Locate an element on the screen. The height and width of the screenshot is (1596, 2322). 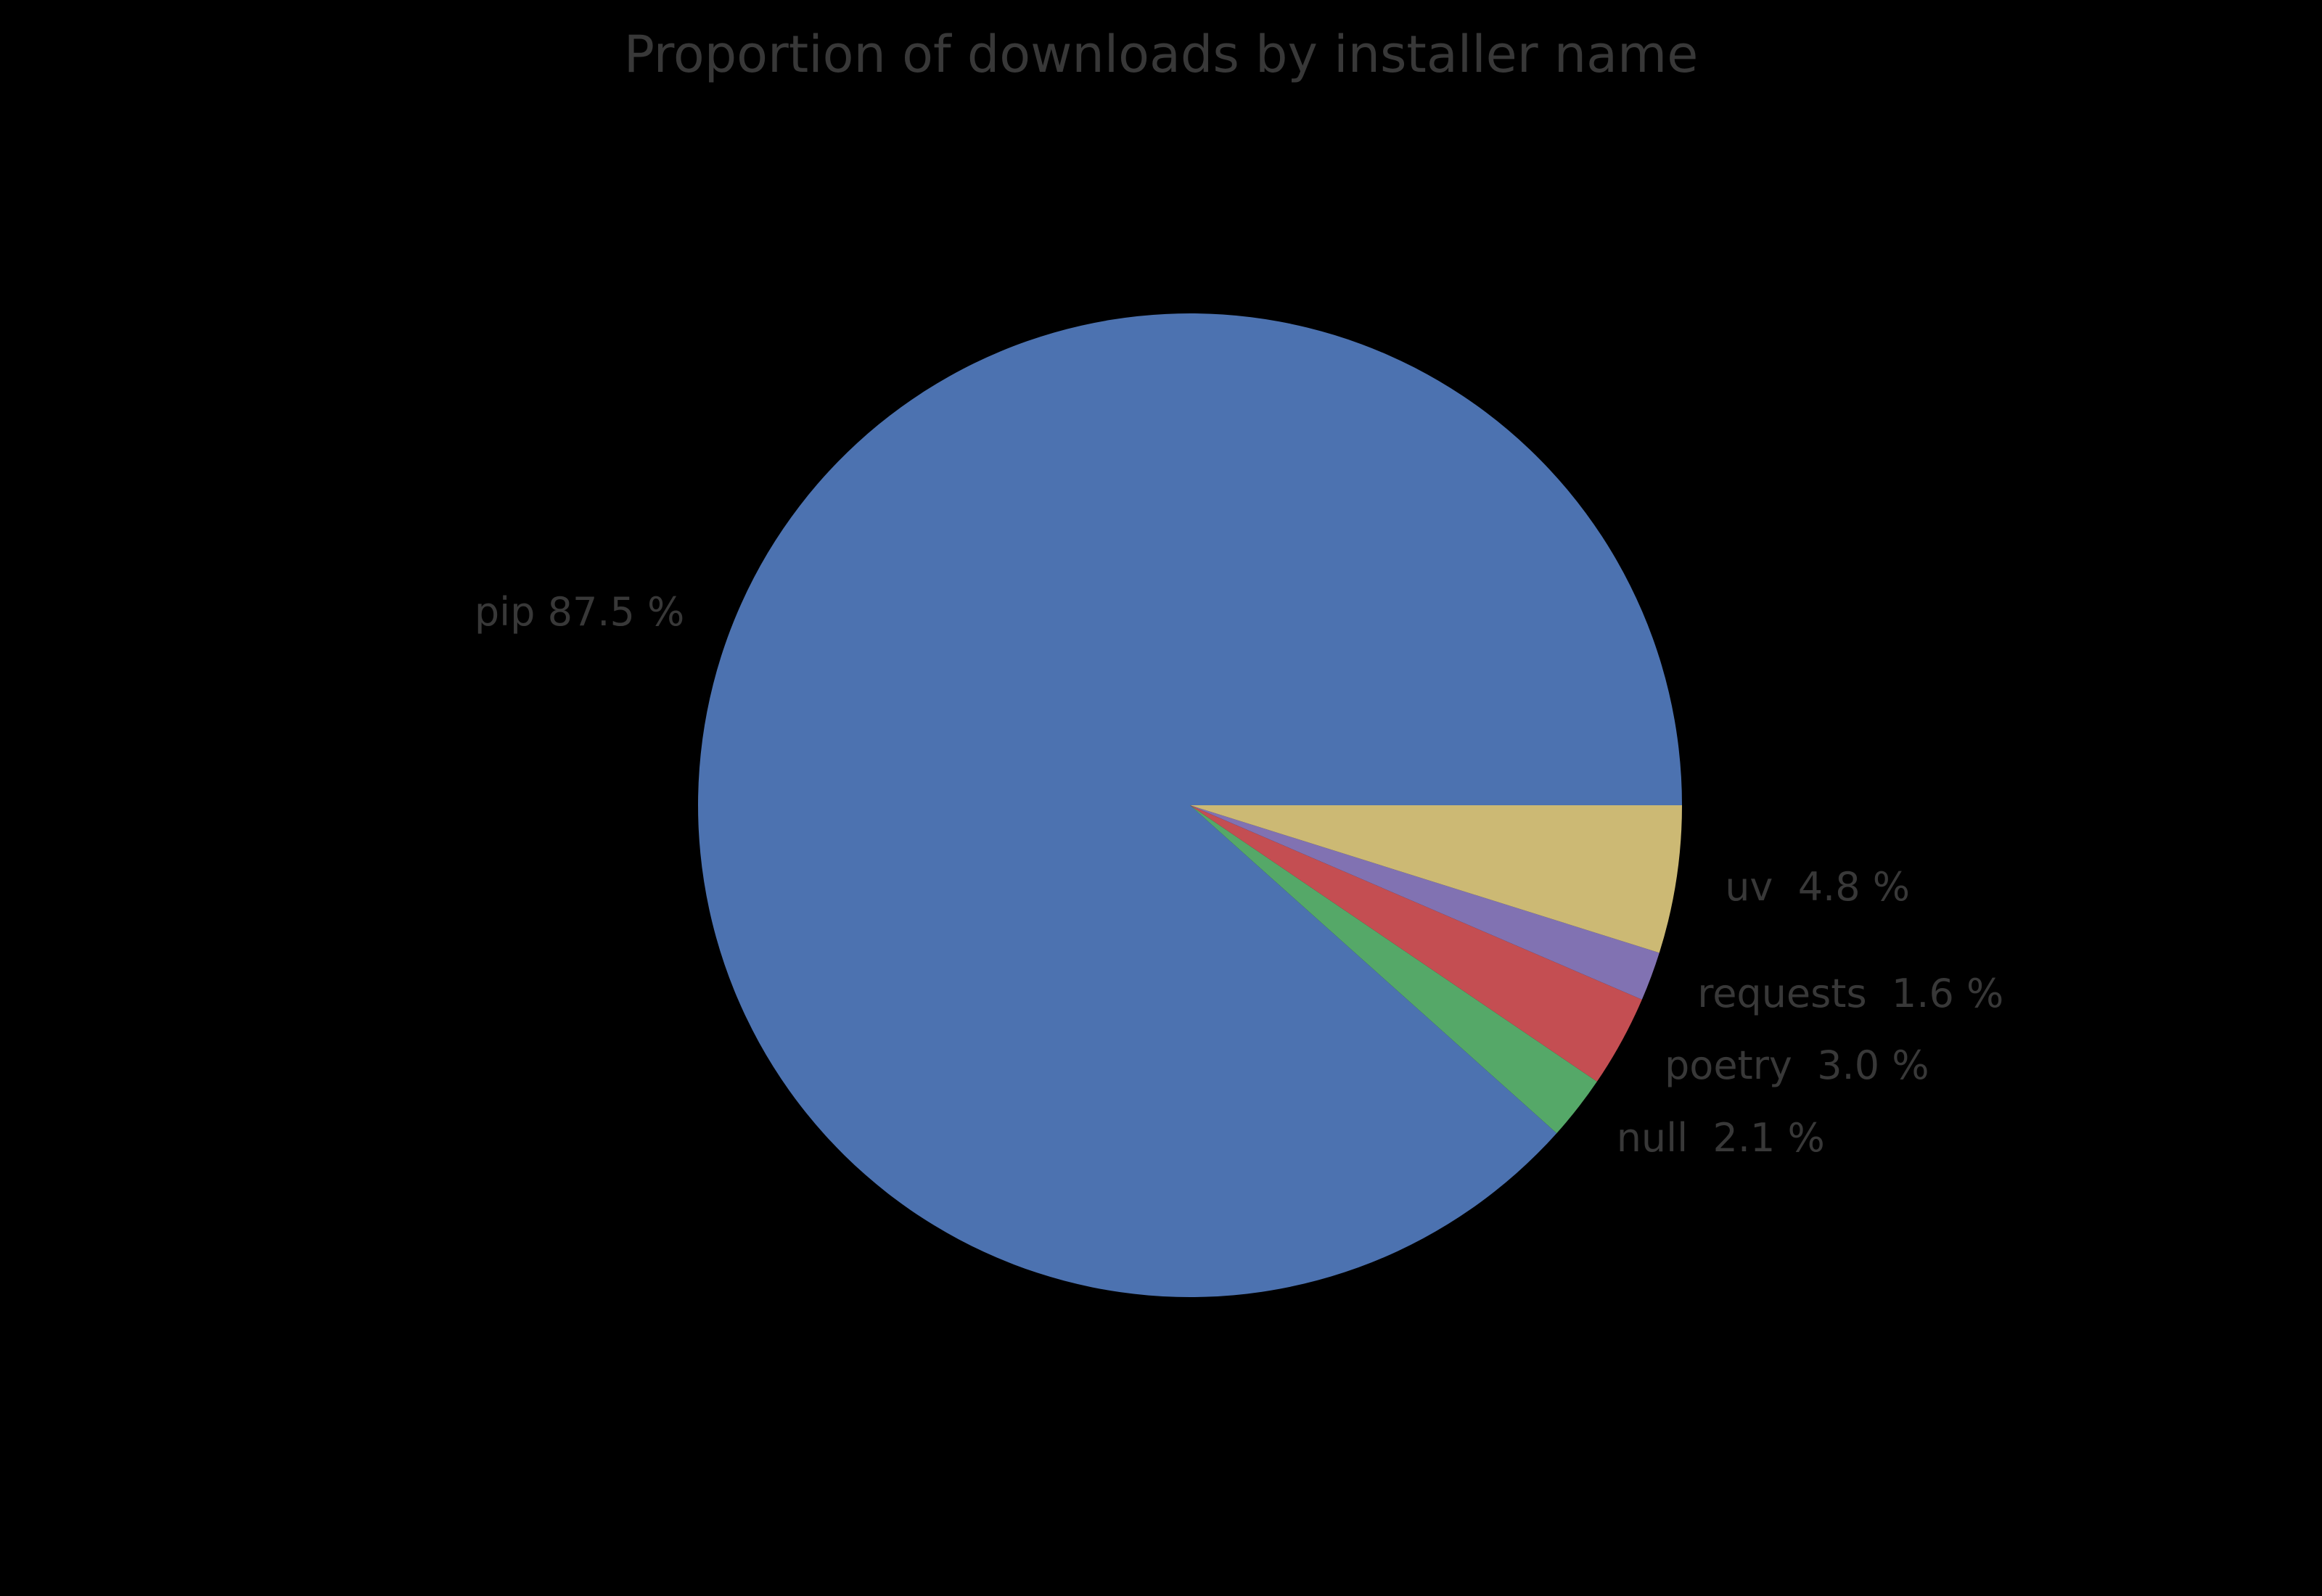
pie-slice-uv is located at coordinates (1436, 879).